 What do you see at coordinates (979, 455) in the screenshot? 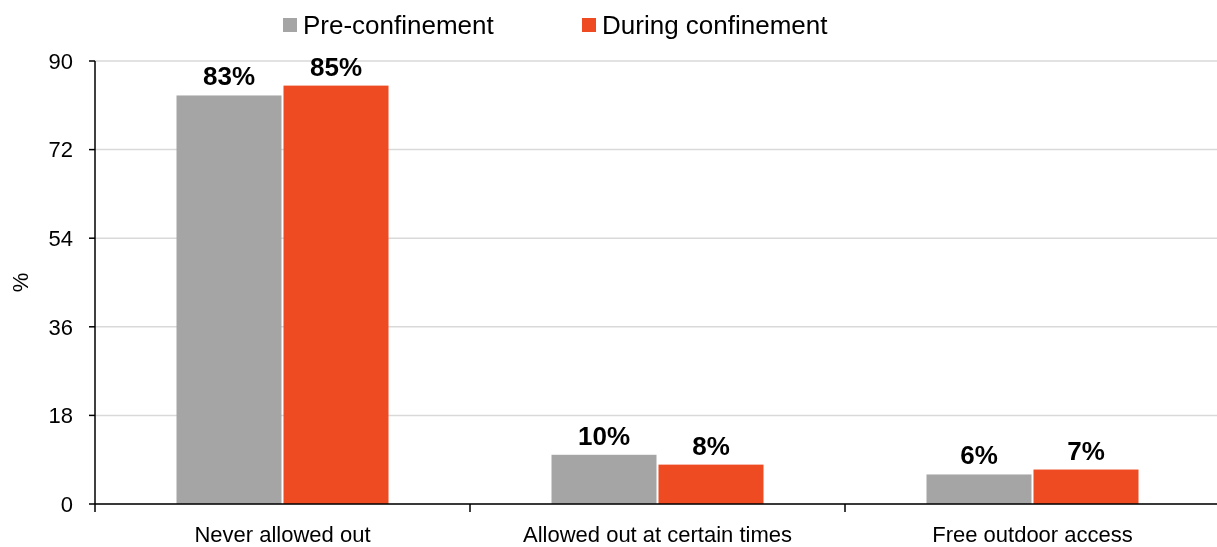
I see `data-label: 6%` at bounding box center [979, 455].